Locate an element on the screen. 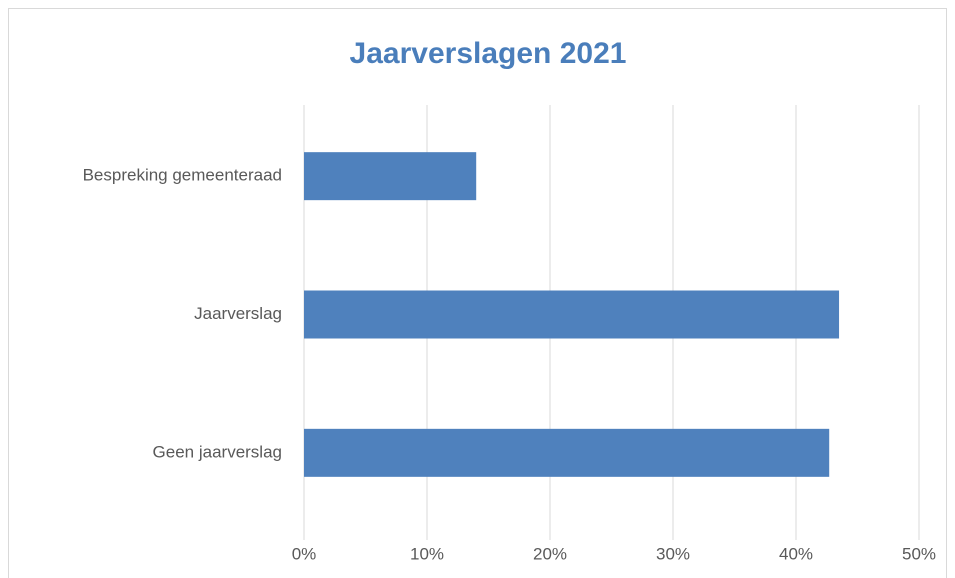  x-tick-label: 40% is located at coordinates (796, 553).